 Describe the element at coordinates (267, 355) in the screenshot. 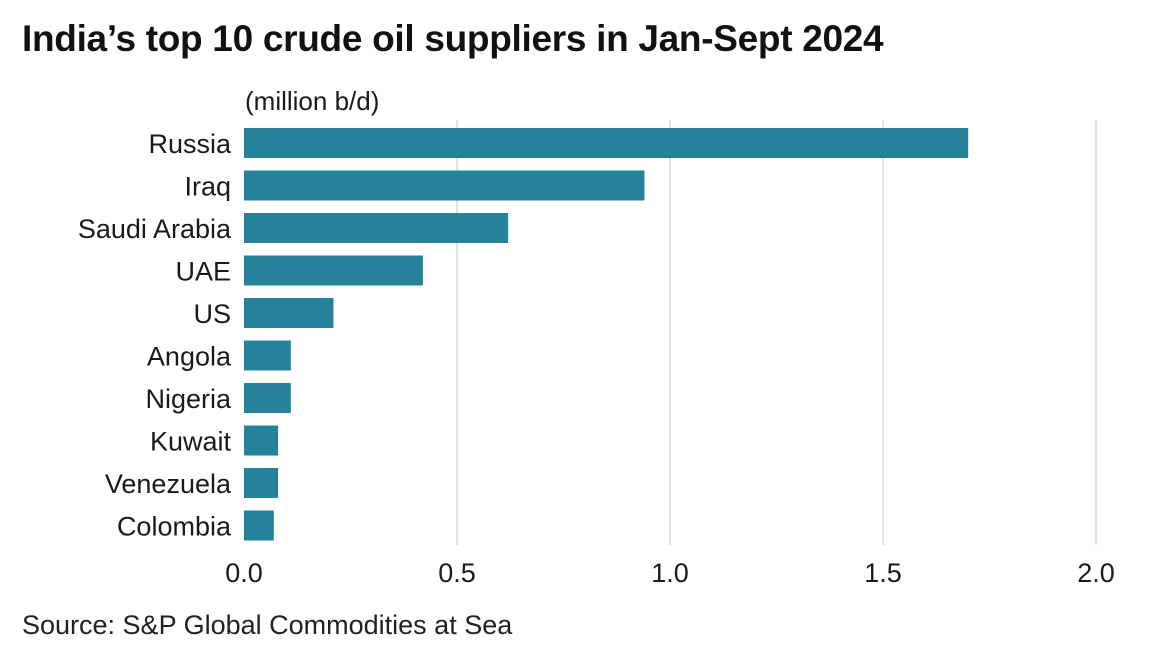

I see `bar-angola` at that location.